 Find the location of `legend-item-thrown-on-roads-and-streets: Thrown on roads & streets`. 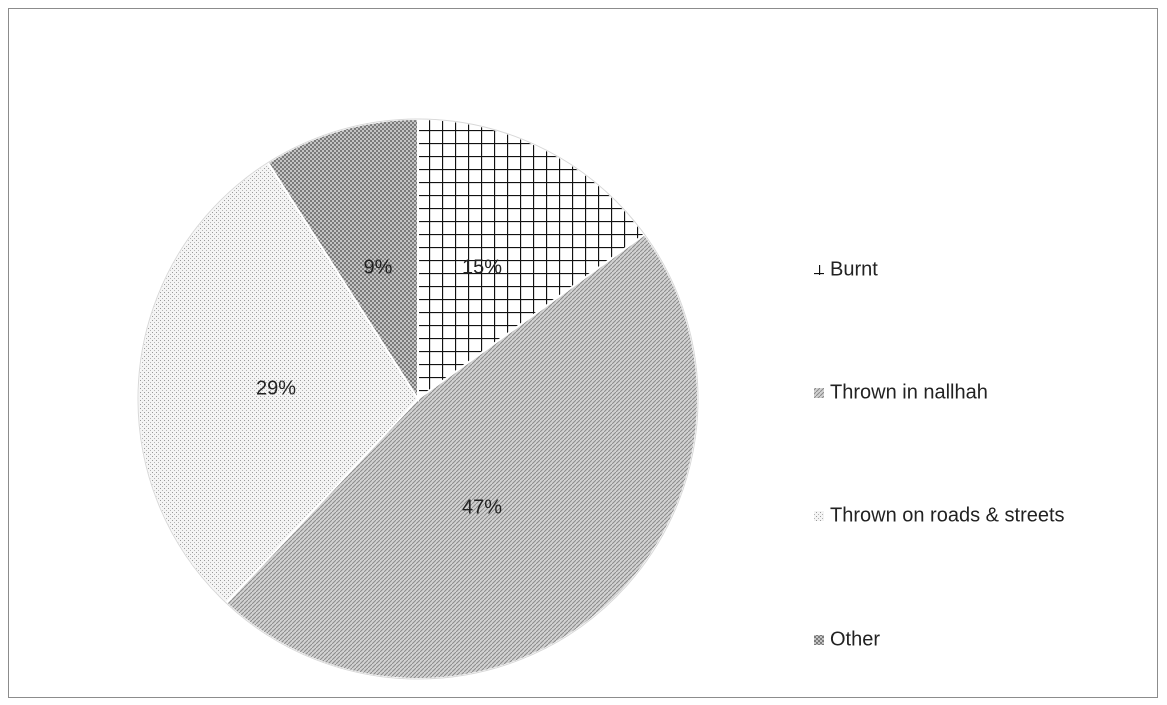

legend-item-thrown-on-roads-and-streets: Thrown on roads & streets is located at coordinates (939, 515).